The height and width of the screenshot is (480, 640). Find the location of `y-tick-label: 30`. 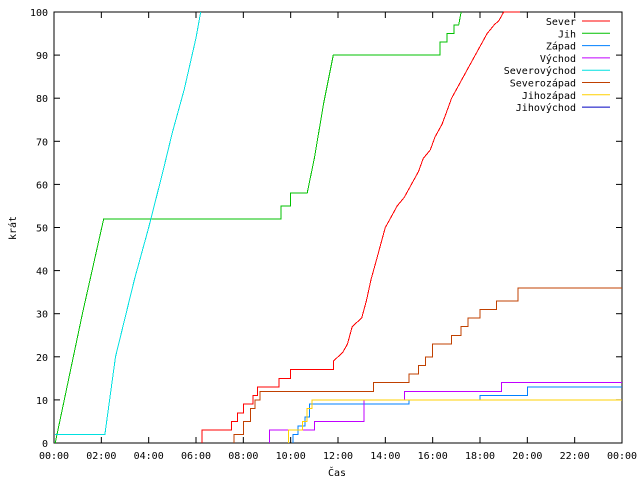

y-tick-label: 30 is located at coordinates (42, 315).